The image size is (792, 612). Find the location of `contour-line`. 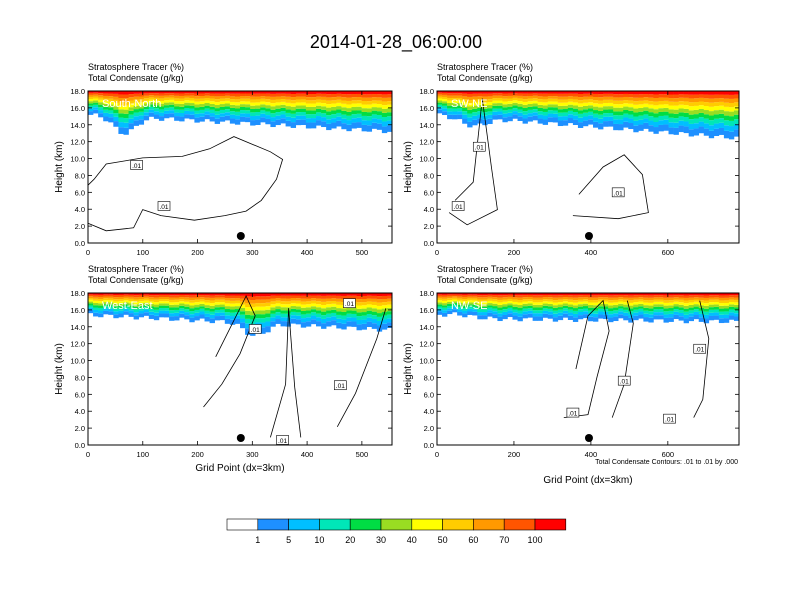

contour-line is located at coordinates (622, 359).